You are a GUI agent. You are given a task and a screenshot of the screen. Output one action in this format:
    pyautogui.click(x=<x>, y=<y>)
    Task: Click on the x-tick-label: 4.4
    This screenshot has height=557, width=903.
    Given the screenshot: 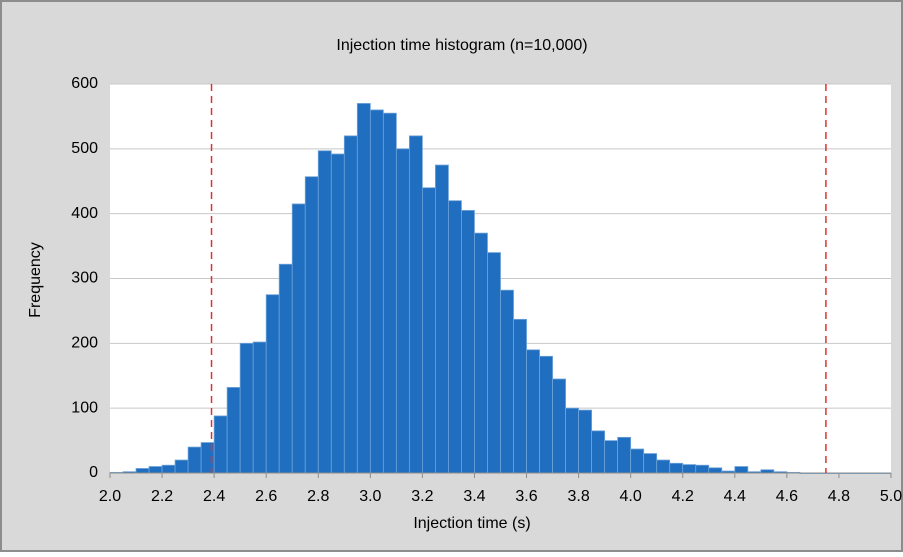 What is the action you would take?
    pyautogui.click(x=735, y=496)
    